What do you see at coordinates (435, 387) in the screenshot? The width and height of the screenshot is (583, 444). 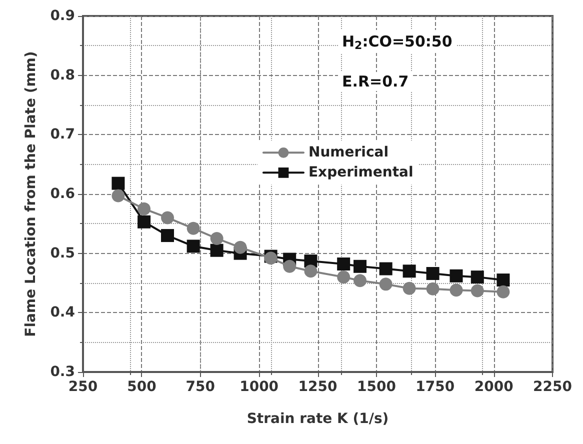 I see `x-tick-label: 1750` at bounding box center [435, 387].